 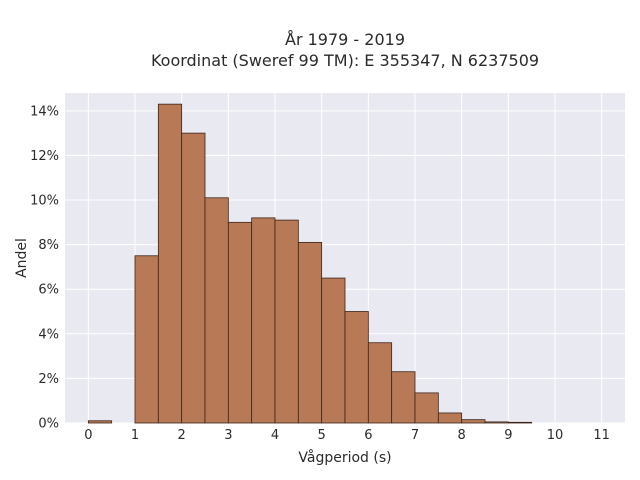 I want to click on y-tick-label: 10%, so click(x=44, y=201).